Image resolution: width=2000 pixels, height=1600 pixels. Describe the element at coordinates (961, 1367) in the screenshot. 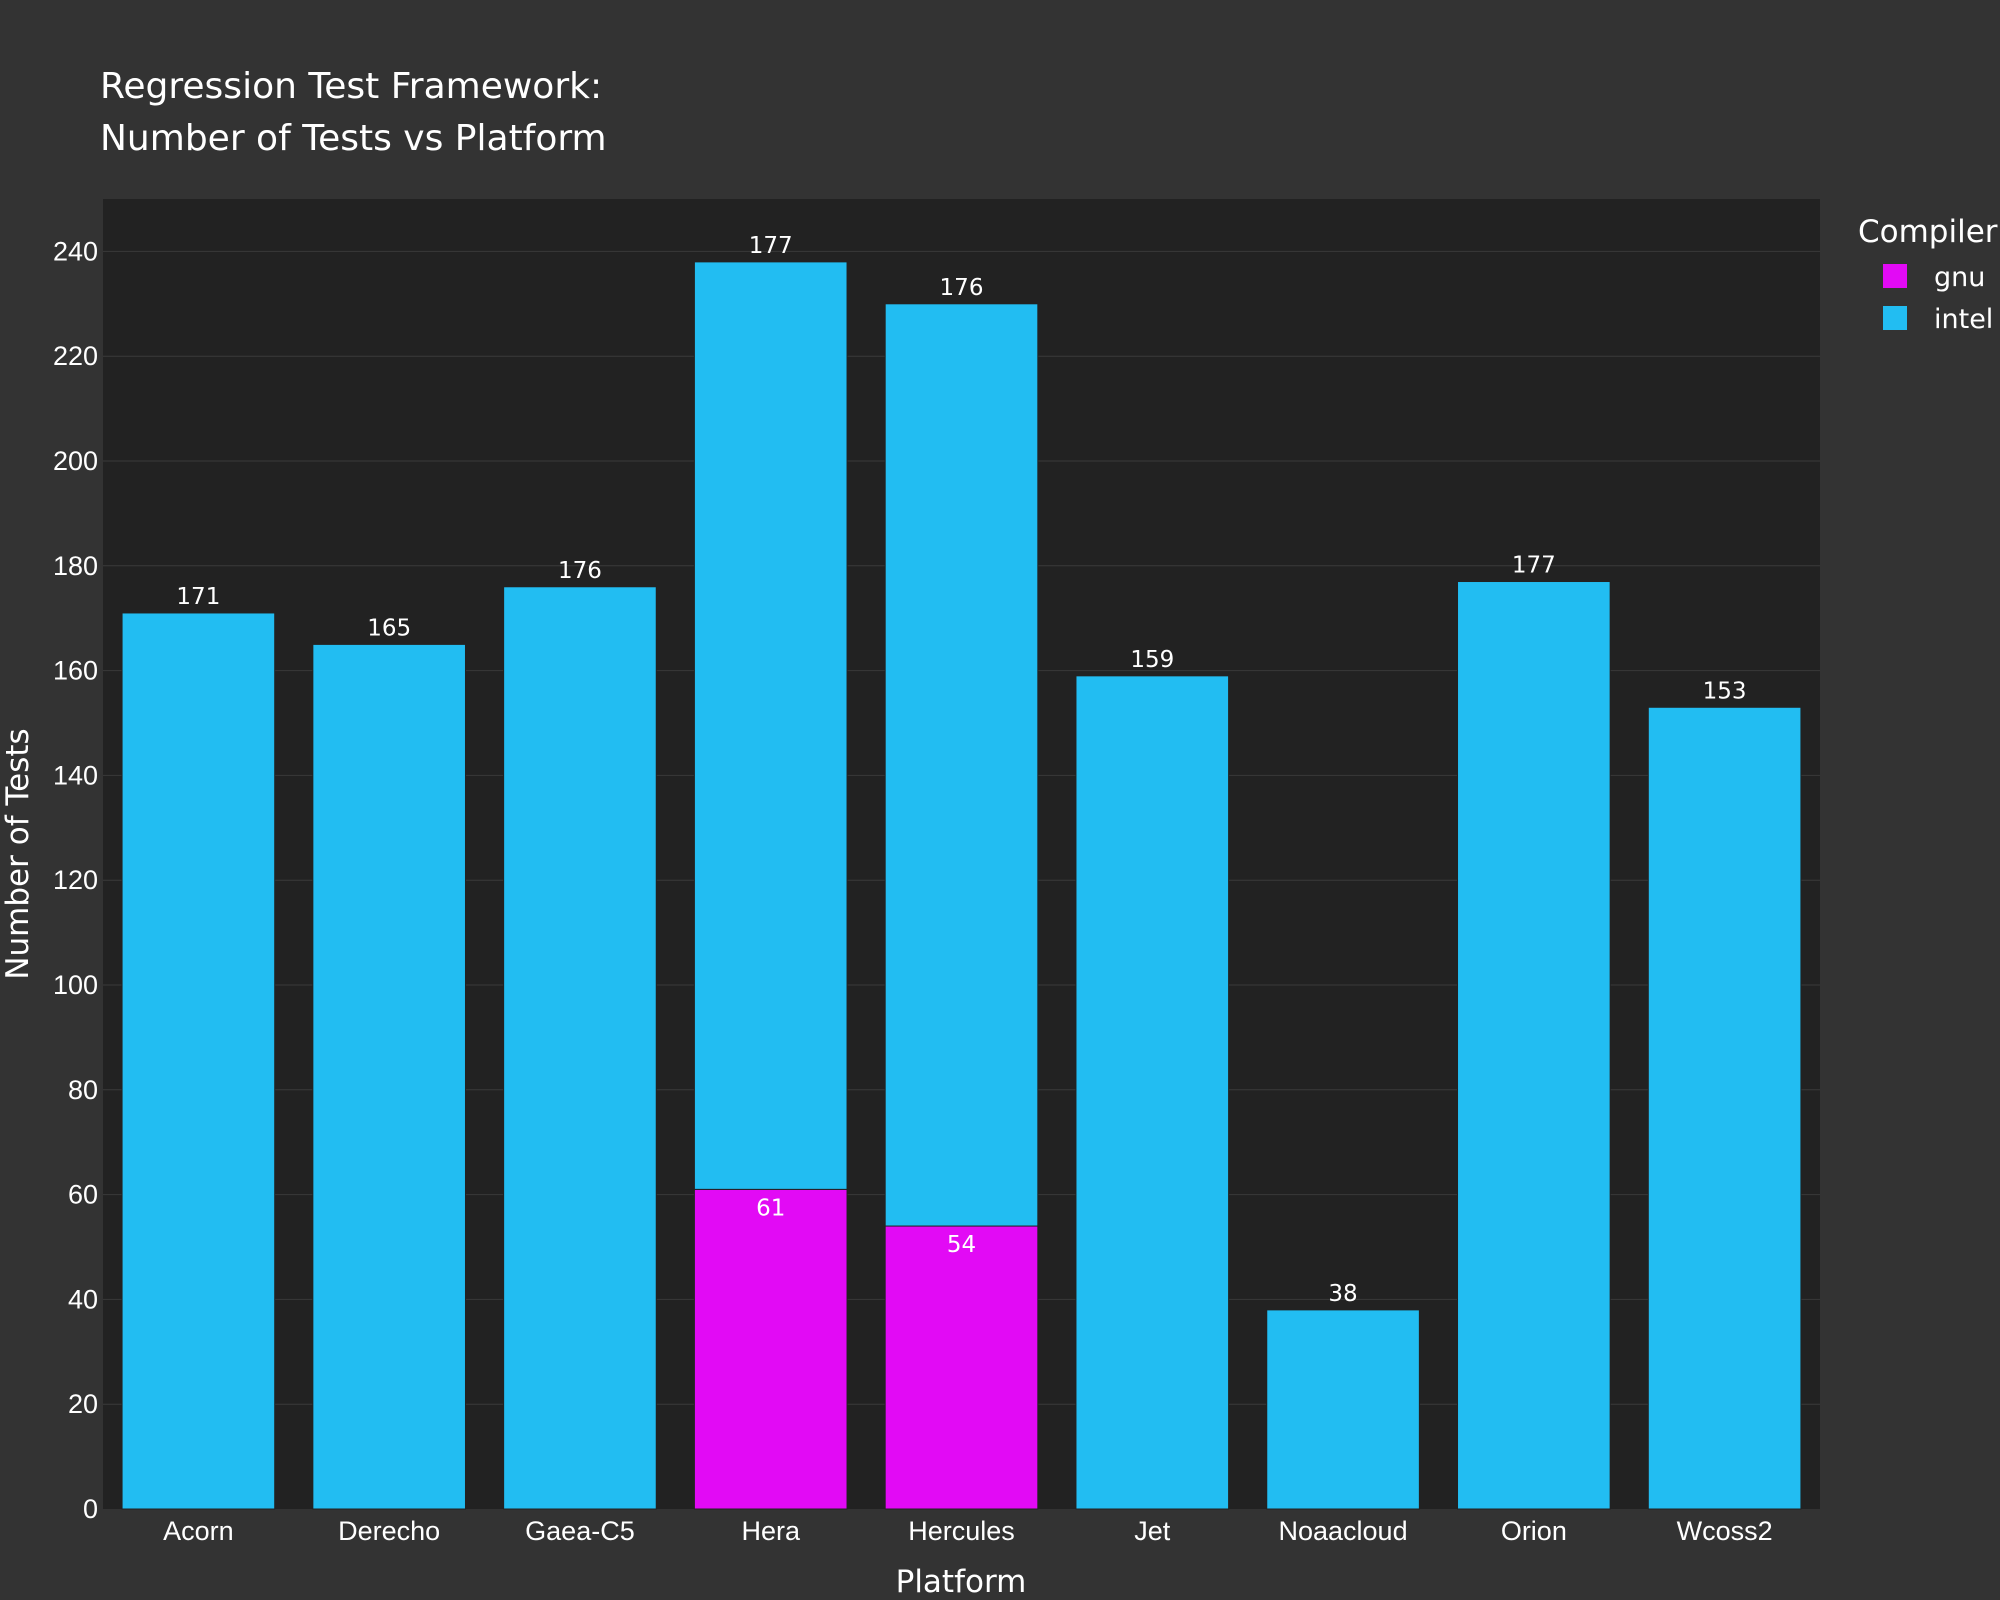

I see `bar-gnu-hercules` at that location.